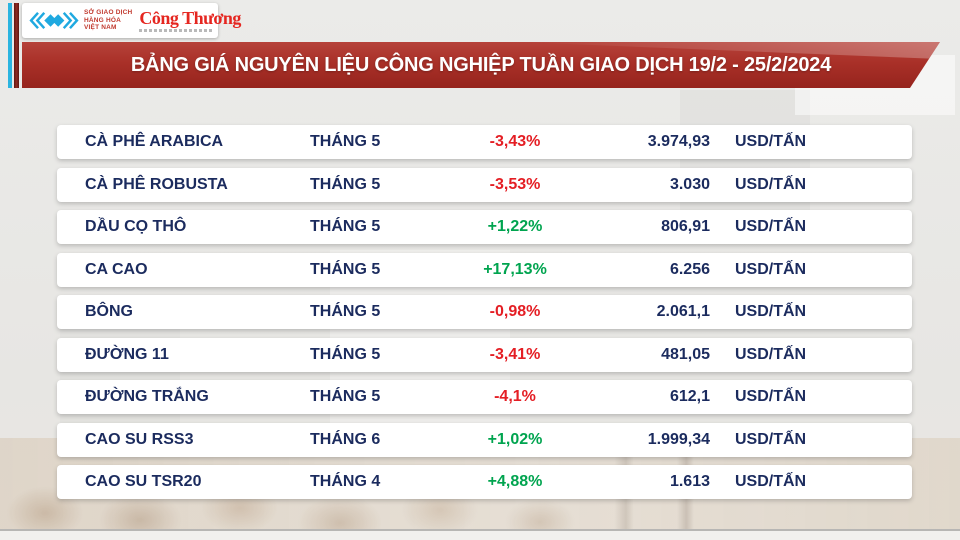 This screenshot has height=540, width=960. I want to click on table-row: DẦU CỌ THÔ THÁNG 5 +1,22% 806,91 USD/TẤN, so click(484, 227).